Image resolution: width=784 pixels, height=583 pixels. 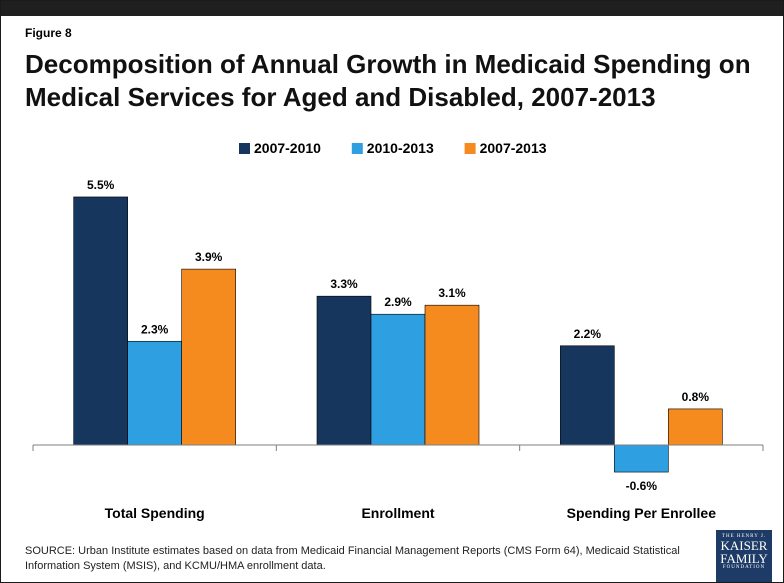 What do you see at coordinates (344, 284) in the screenshot?
I see `data-label-2-1: 3.3%` at bounding box center [344, 284].